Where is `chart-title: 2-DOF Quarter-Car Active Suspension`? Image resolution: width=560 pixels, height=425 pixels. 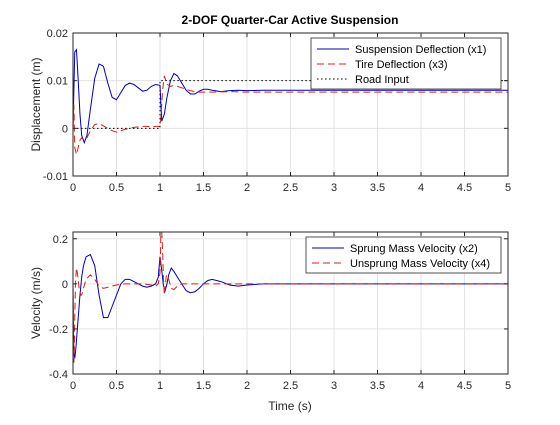
chart-title: 2-DOF Quarter-Car Active Suspension is located at coordinates (290, 20).